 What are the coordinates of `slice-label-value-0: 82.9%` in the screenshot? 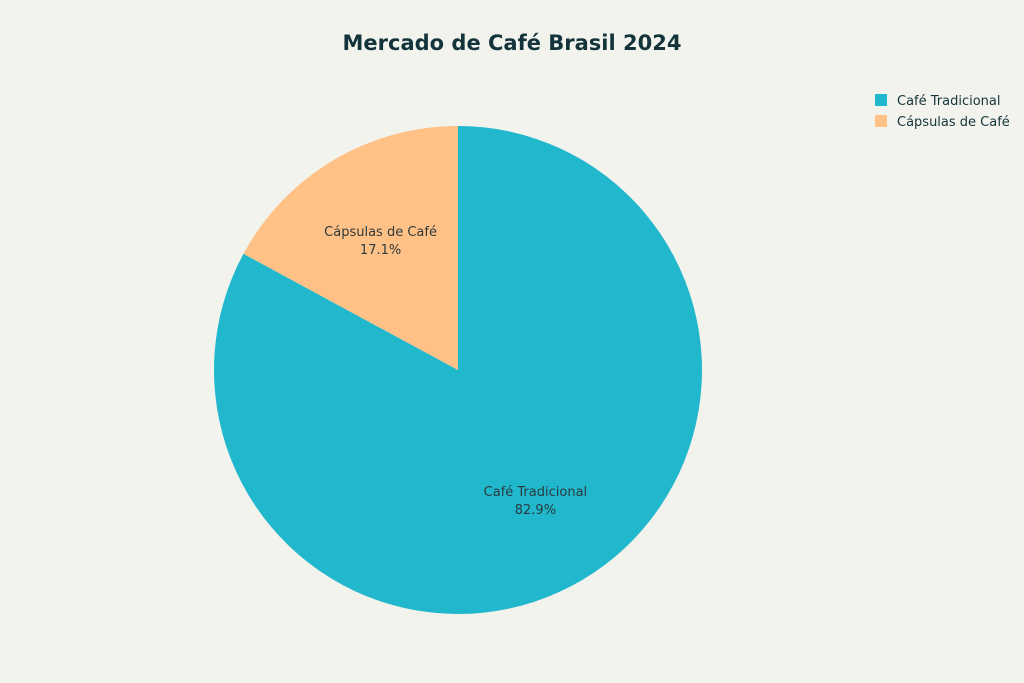 It's located at (535, 510).